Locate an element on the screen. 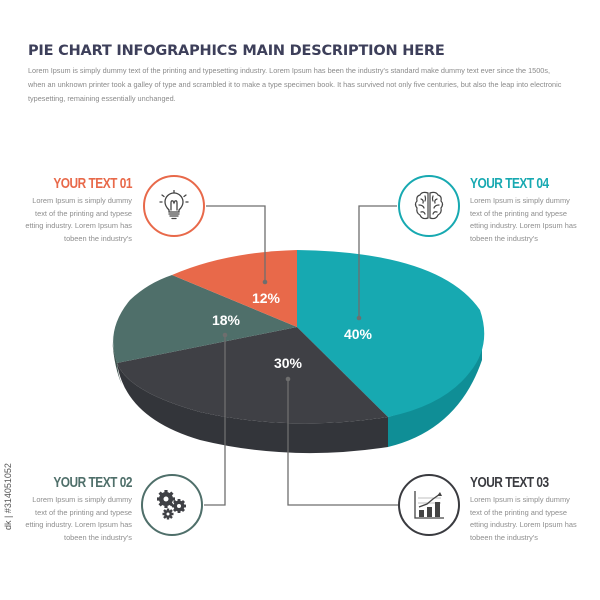  label-18: 18% is located at coordinates (226, 320).